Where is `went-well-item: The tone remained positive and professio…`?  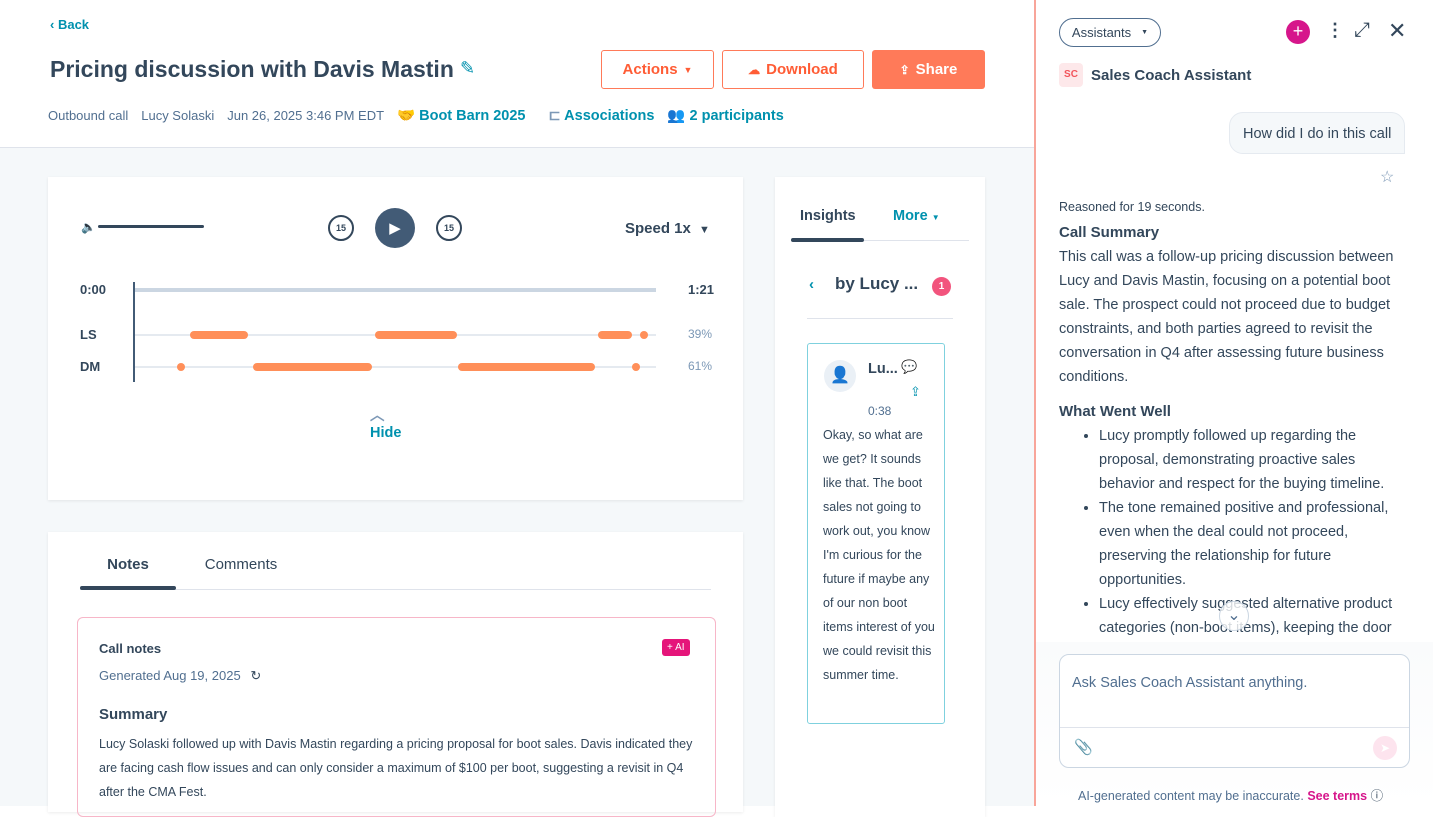 went-well-item: The tone remained positive and professio… is located at coordinates (1256, 544).